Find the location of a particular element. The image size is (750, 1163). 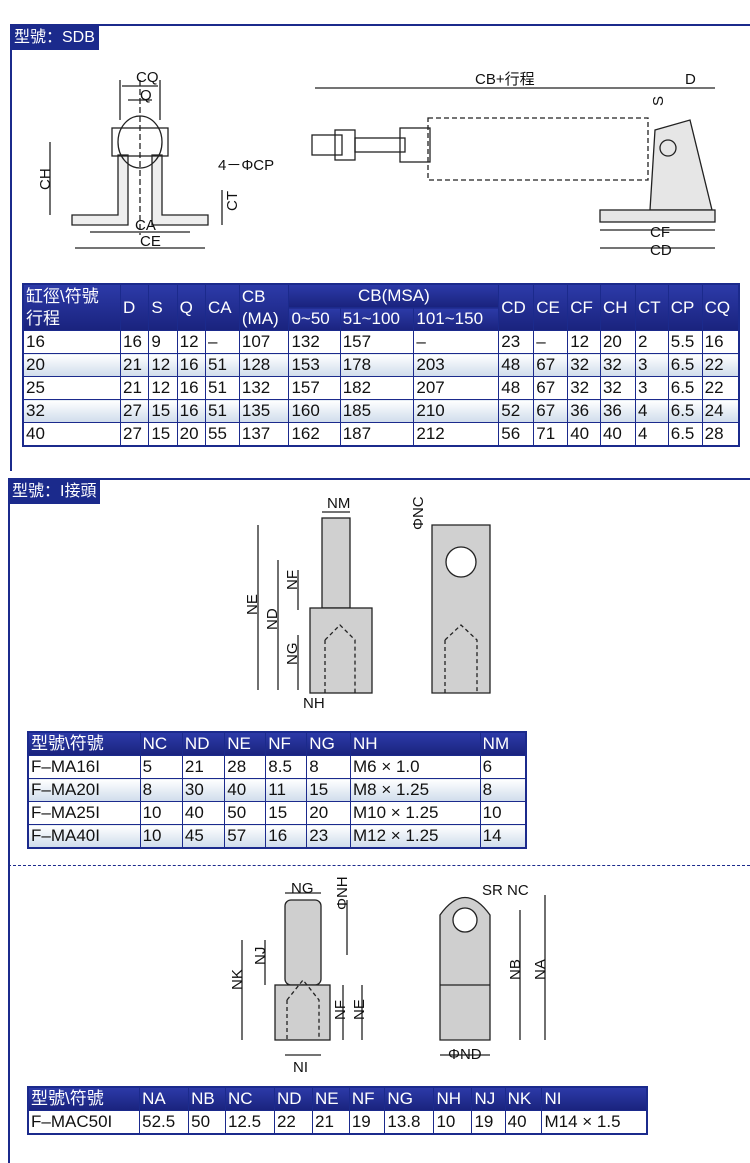

label-ng: NG is located at coordinates (292, 654).